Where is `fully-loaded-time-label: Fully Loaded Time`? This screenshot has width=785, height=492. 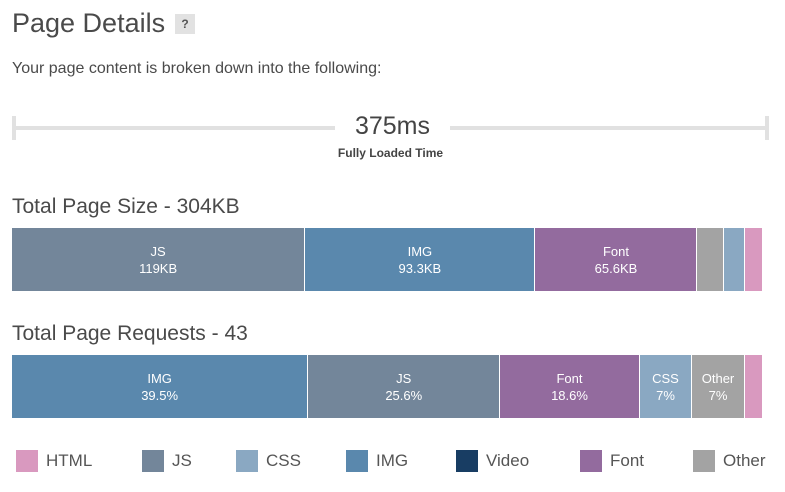
fully-loaded-time-label: Fully Loaded Time is located at coordinates (390, 153).